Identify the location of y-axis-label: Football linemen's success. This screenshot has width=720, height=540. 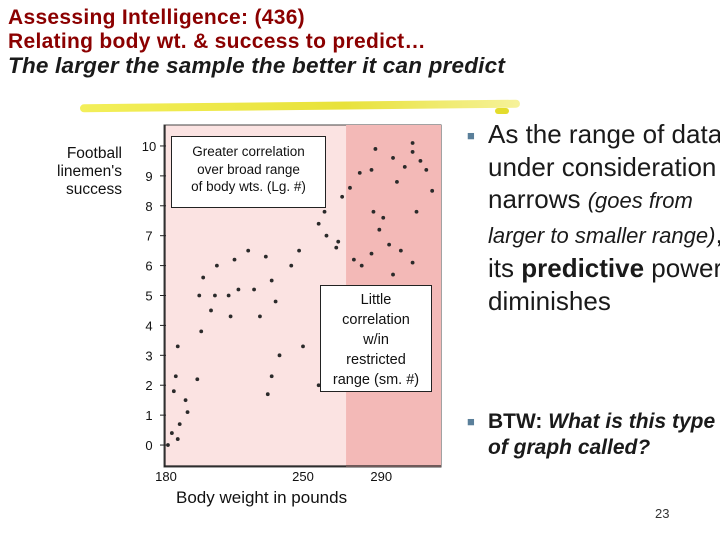
(89, 171).